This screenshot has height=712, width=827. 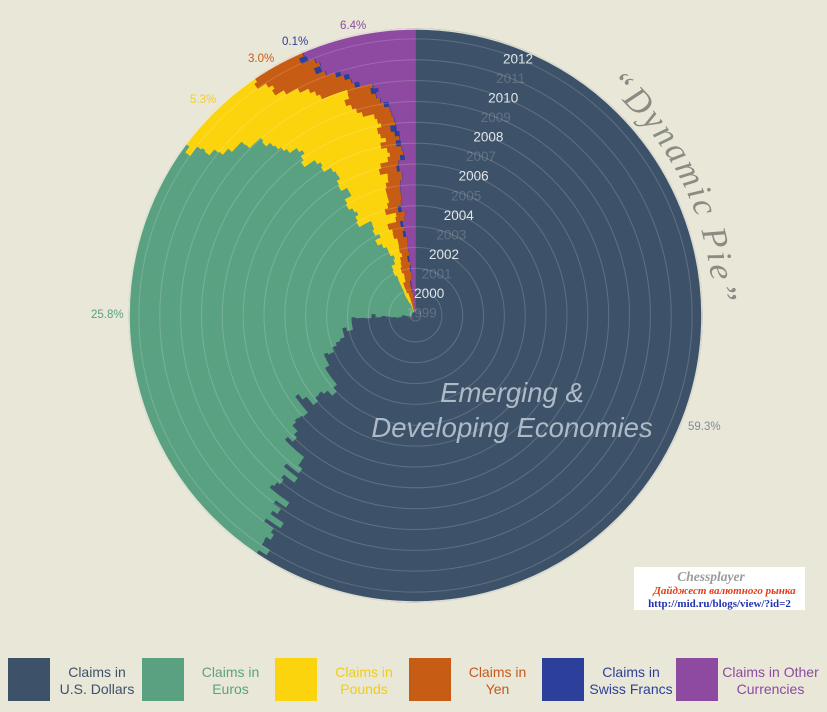 I want to click on svg-text: 25.8%, so click(x=107, y=315).